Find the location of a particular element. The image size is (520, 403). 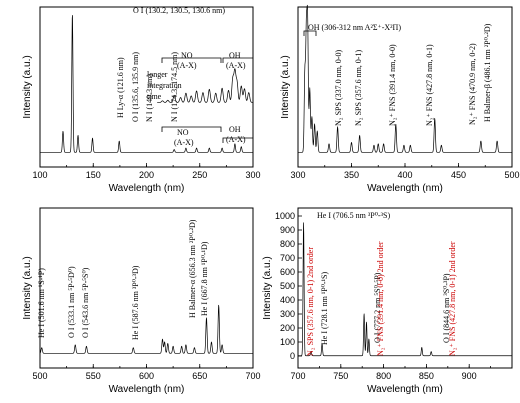

peak-annotation: He I (501.6 nm ¹S-¹P) is located at coordinates (41, 303).